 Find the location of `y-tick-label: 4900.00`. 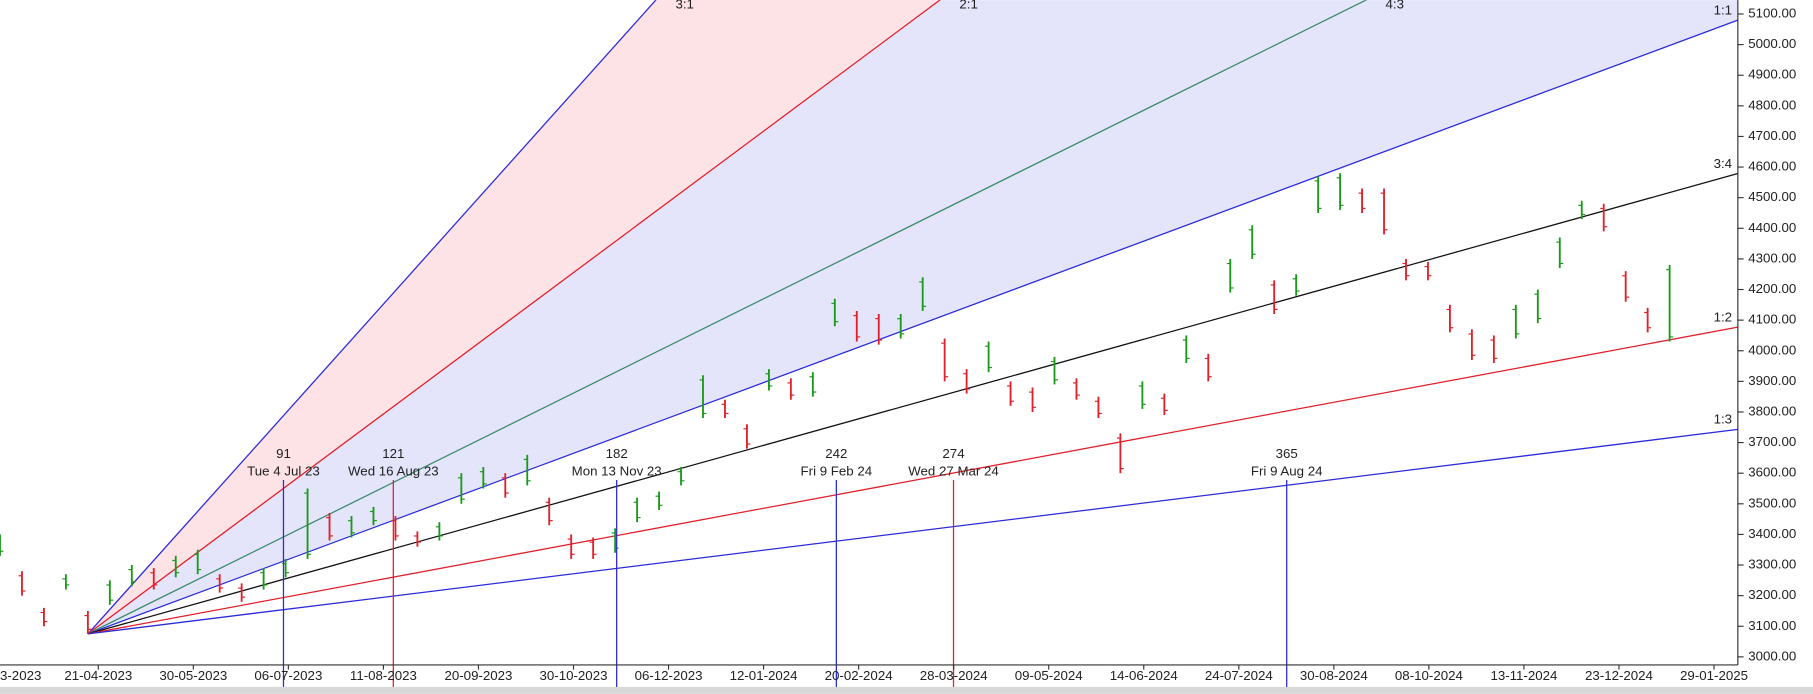

y-tick-label: 4900.00 is located at coordinates (1772, 74).